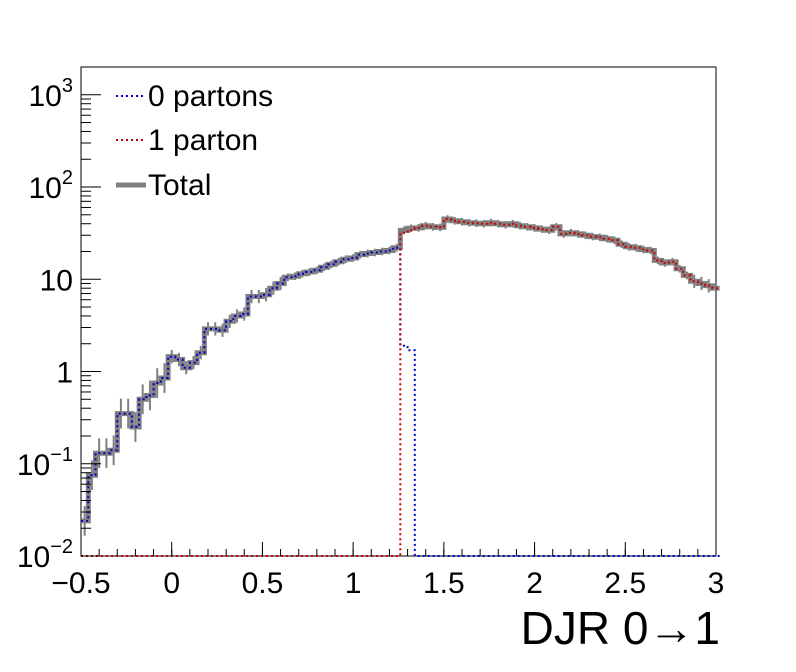 This screenshot has width=796, height=672. I want to click on y-tick-label: 10, so click(56, 280).